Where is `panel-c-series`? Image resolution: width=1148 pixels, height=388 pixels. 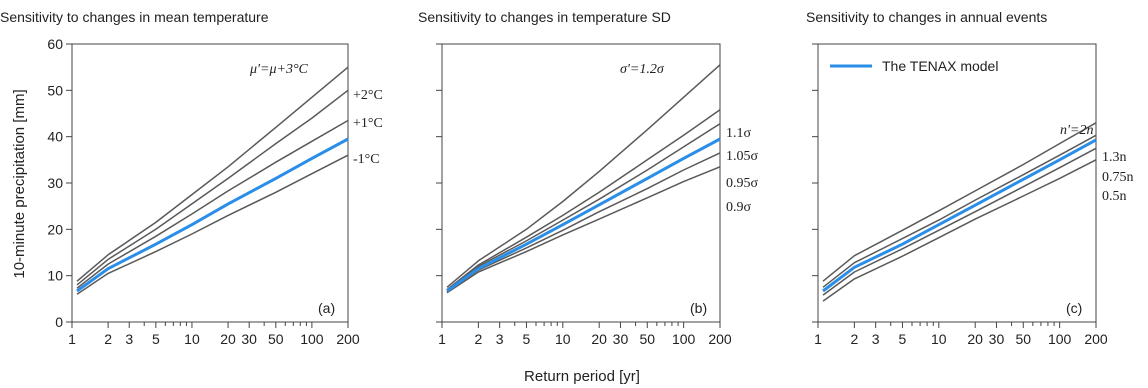 panel-c-series is located at coordinates (959, 212).